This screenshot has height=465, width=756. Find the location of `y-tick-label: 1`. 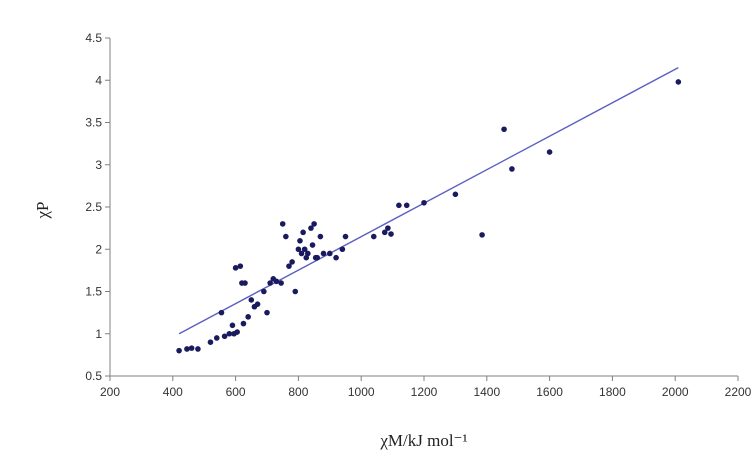

y-tick-label: 1 is located at coordinates (98, 334).